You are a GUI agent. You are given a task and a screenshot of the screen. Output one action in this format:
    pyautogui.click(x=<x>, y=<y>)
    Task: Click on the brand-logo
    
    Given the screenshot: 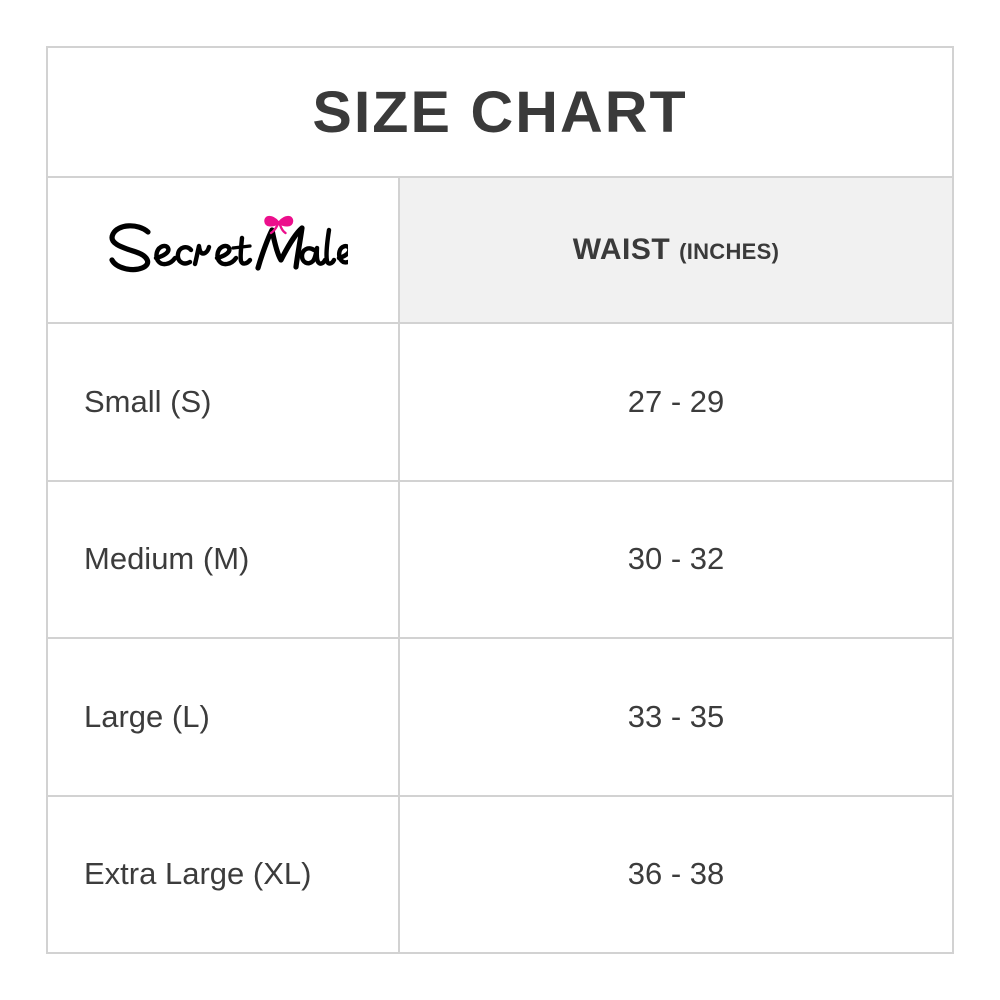 What is the action you would take?
    pyautogui.click(x=223, y=250)
    